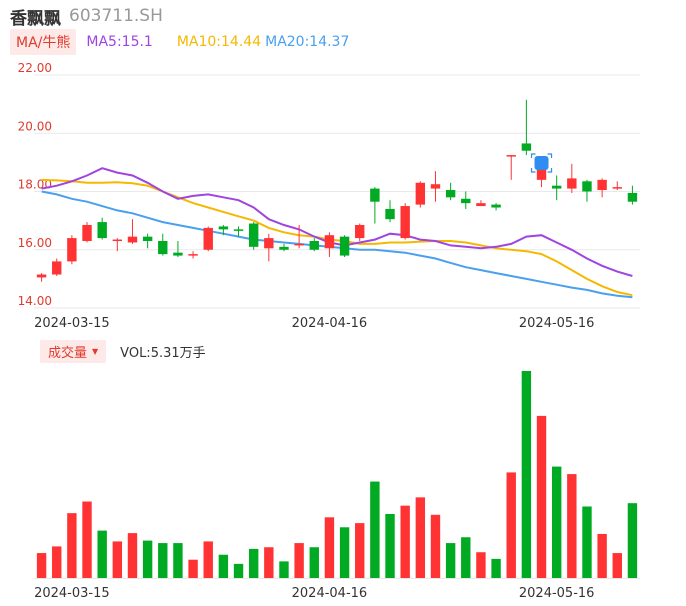  What do you see at coordinates (35, 126) in the screenshot?
I see `y-tick-label: 20.00` at bounding box center [35, 126].